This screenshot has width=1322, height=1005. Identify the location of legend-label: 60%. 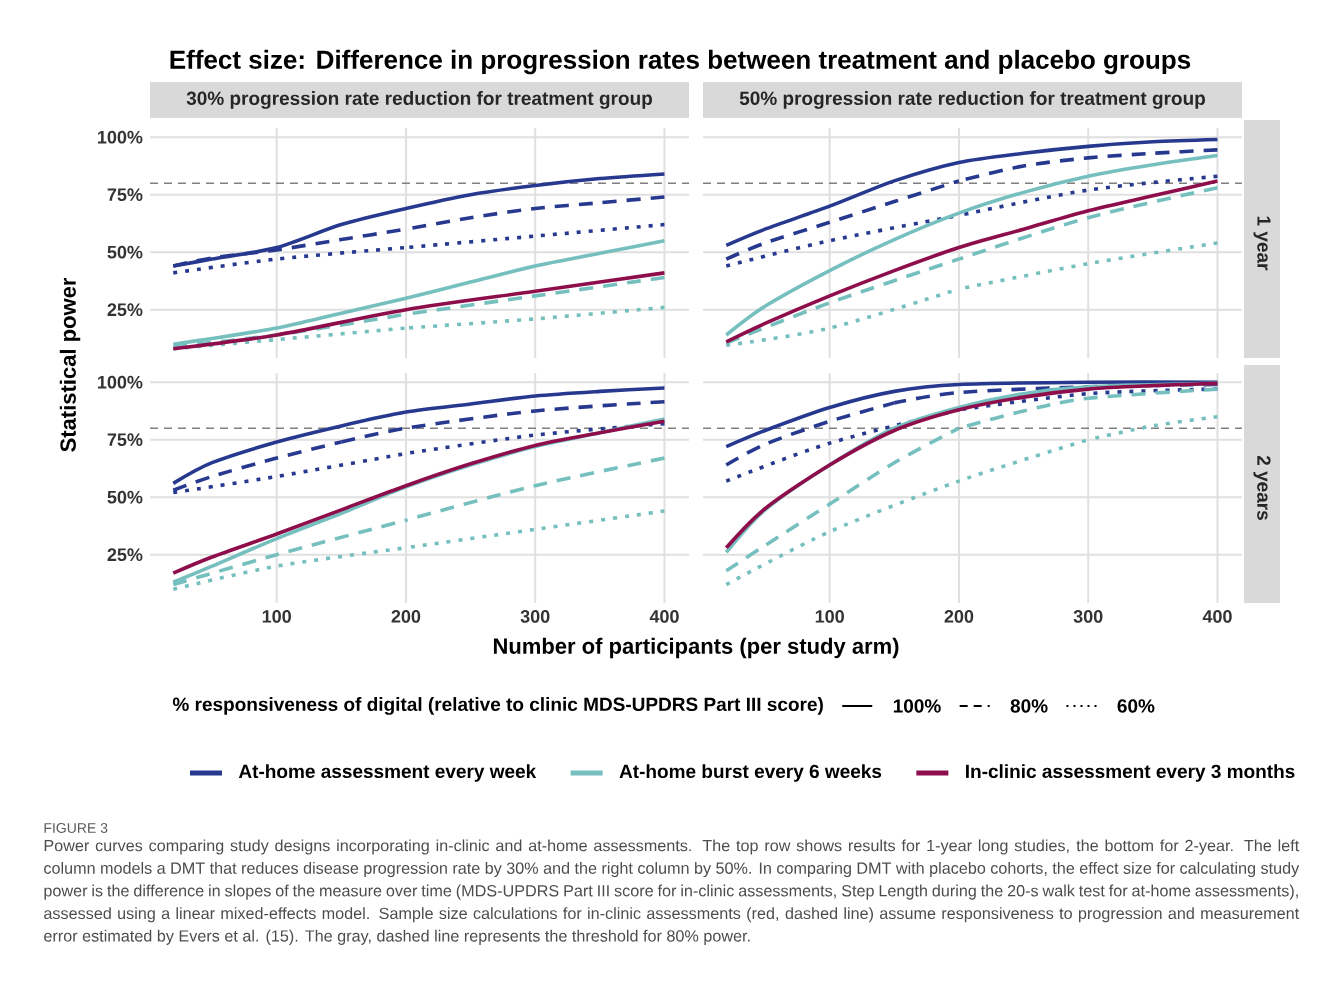
(1136, 706).